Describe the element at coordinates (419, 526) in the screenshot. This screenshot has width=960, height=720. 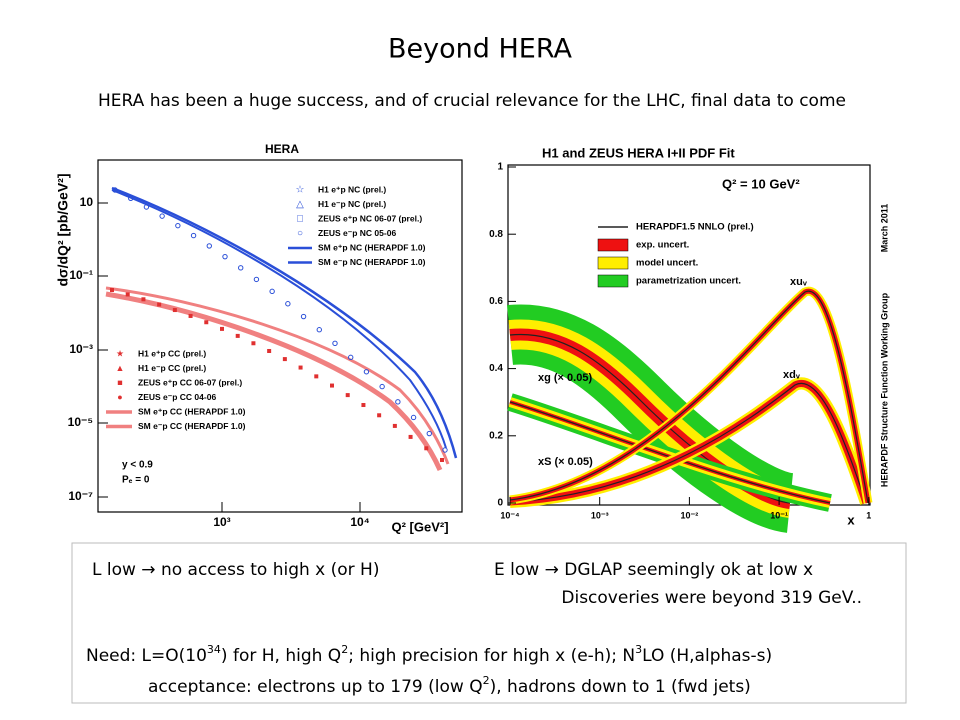
I see `x-axis-label: Q² [GeV²]` at that location.